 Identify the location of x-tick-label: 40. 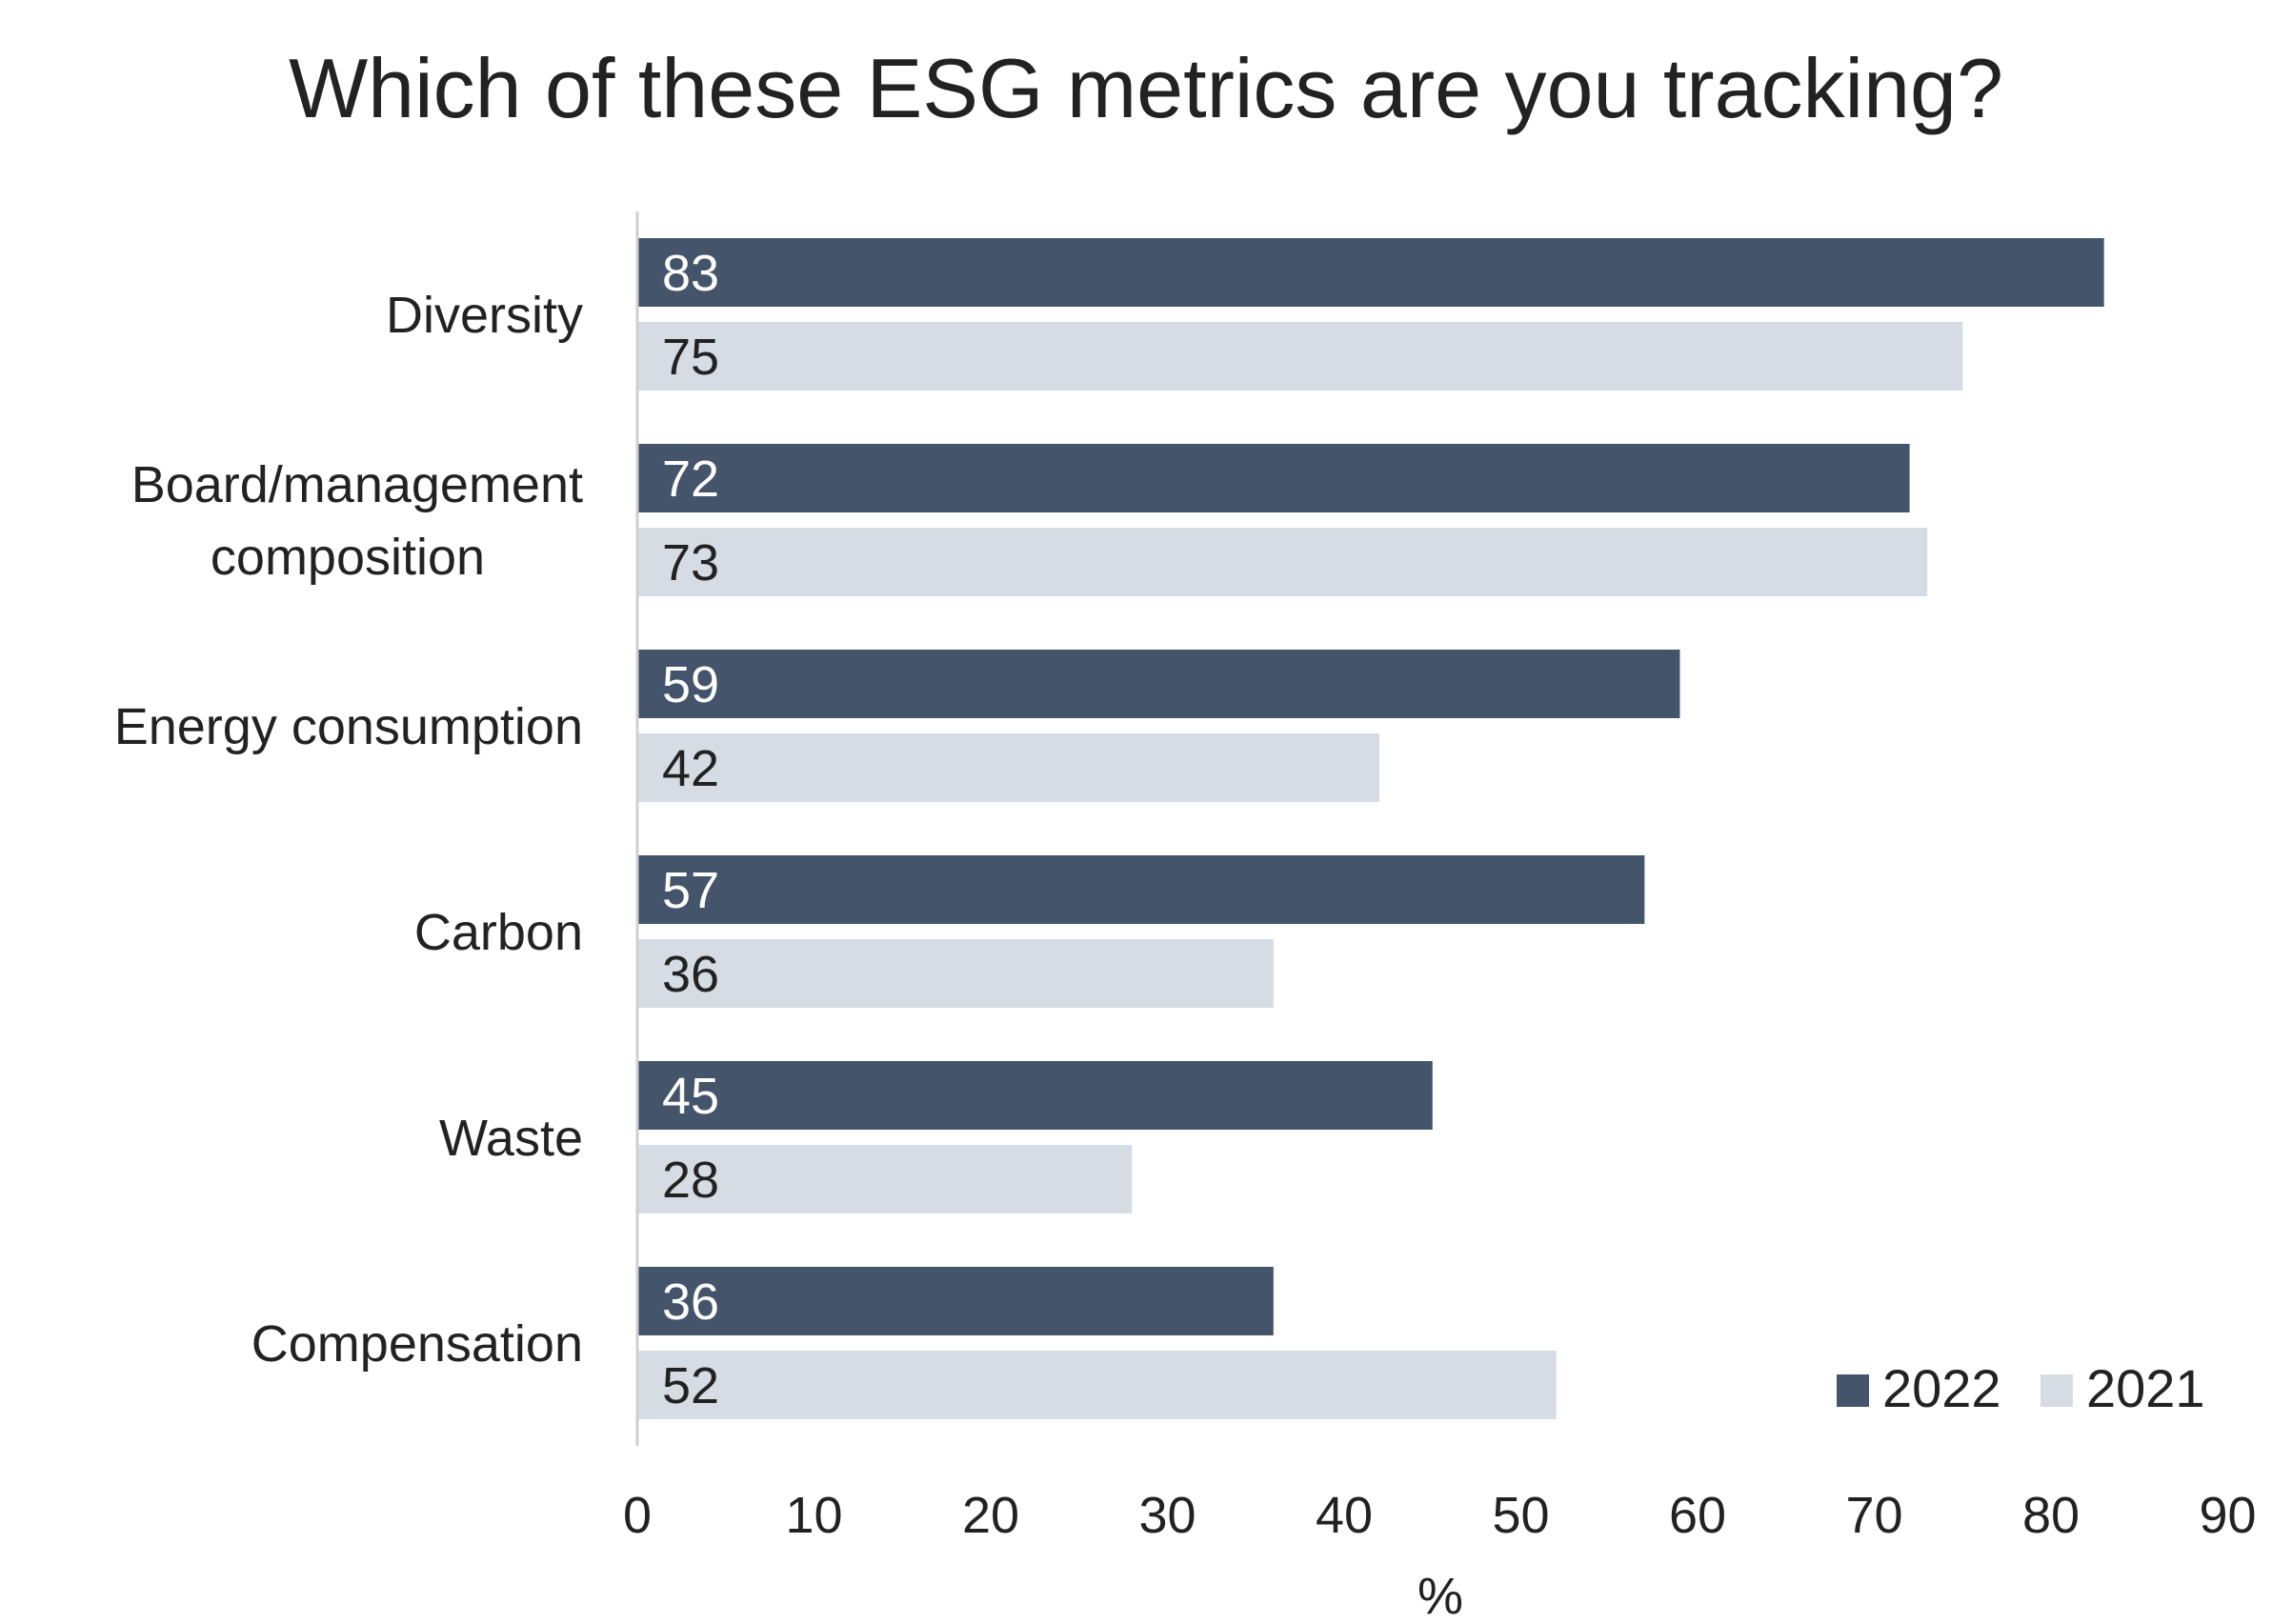
(1344, 1515).